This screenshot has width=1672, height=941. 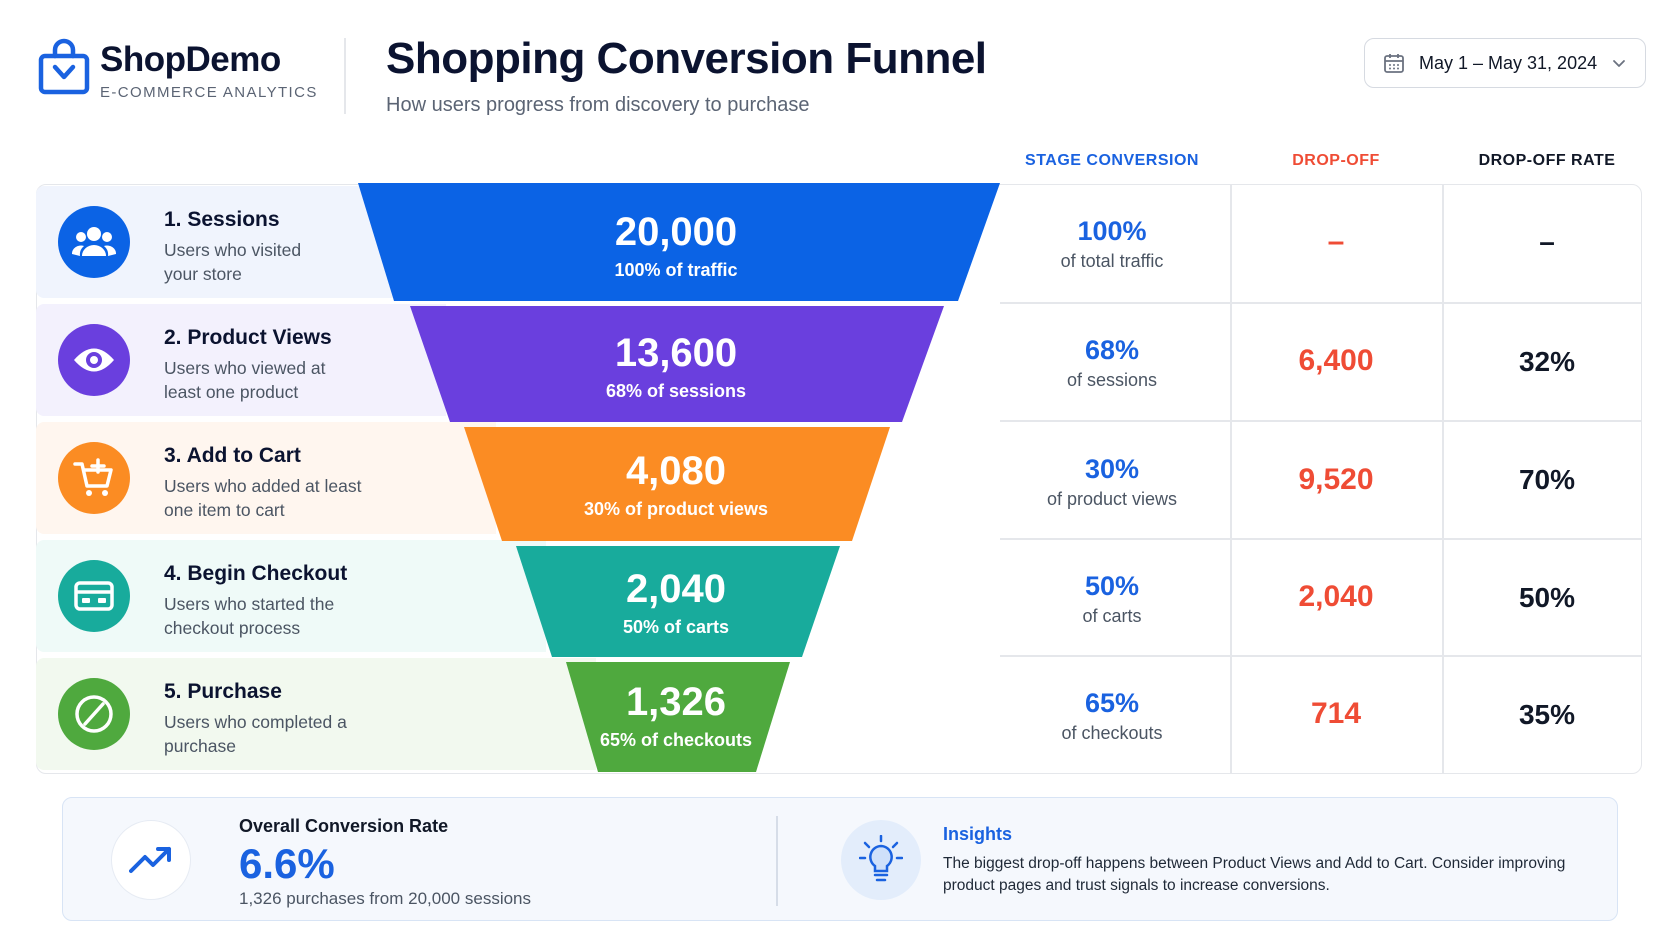 What do you see at coordinates (190, 59) in the screenshot?
I see `brand-name: ShopDemo` at bounding box center [190, 59].